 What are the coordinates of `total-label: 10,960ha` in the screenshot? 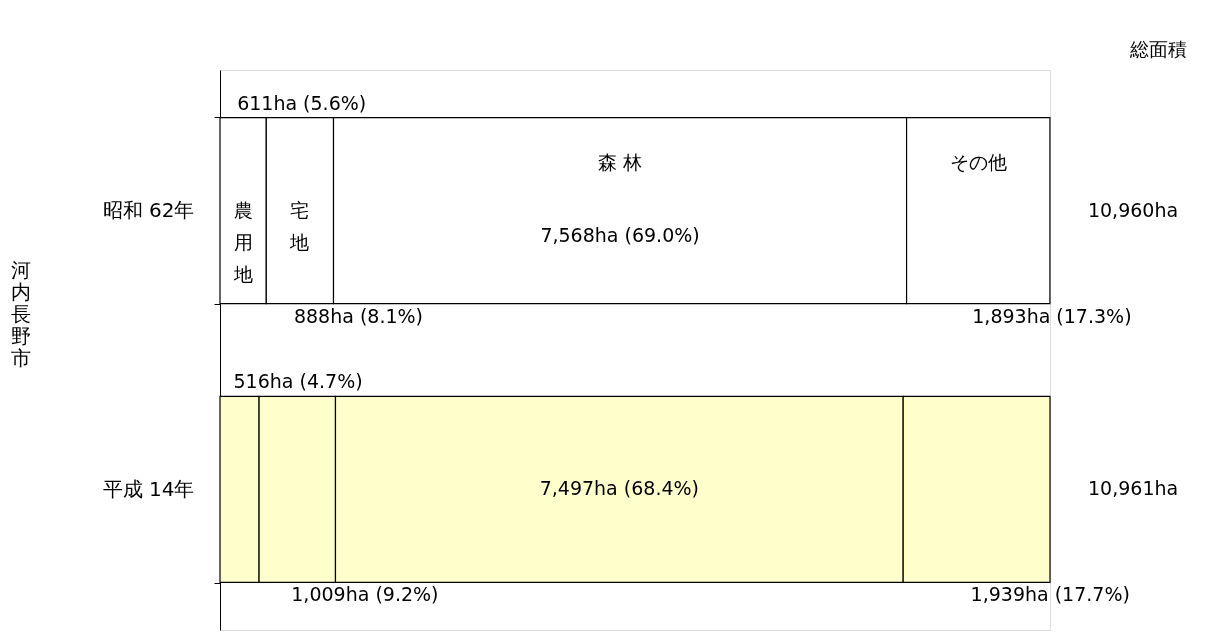 It's located at (1133, 209).